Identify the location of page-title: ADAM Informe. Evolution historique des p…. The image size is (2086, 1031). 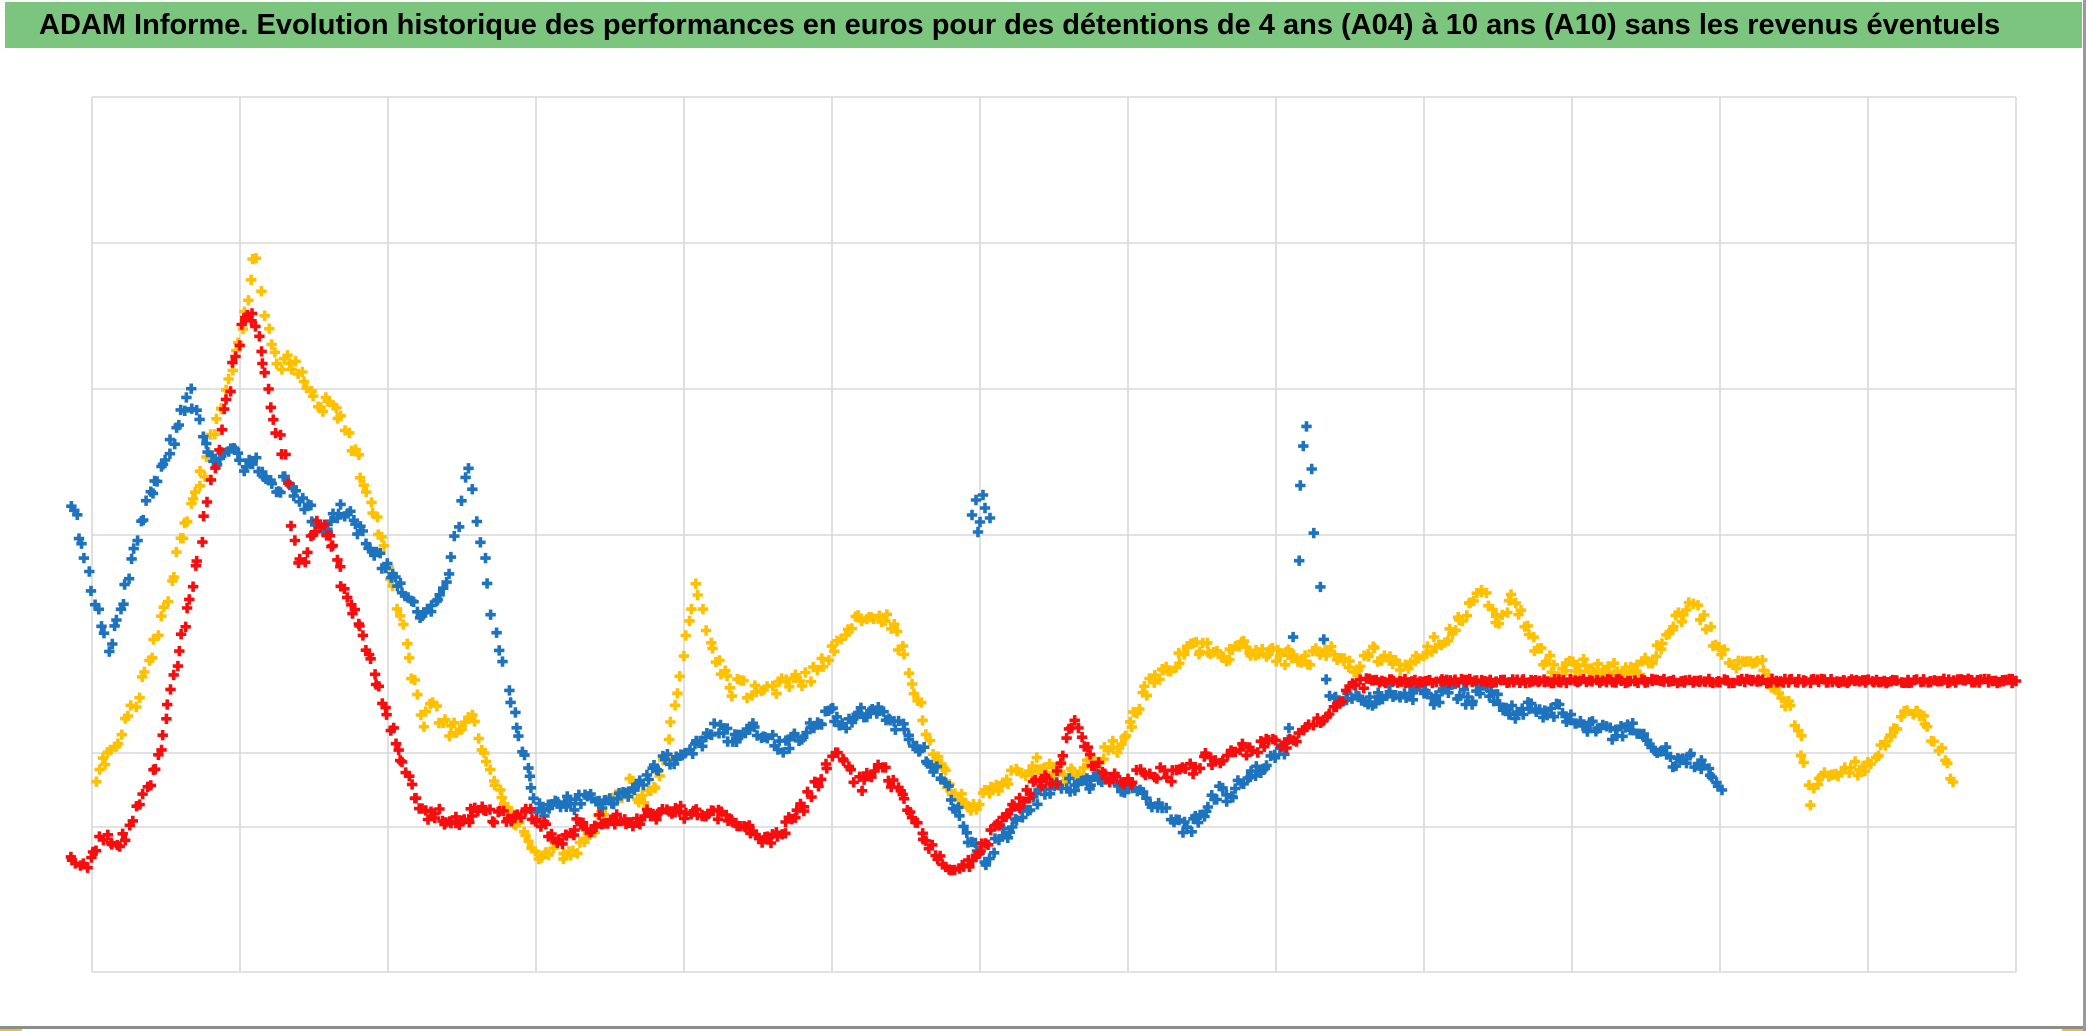
(1020, 24).